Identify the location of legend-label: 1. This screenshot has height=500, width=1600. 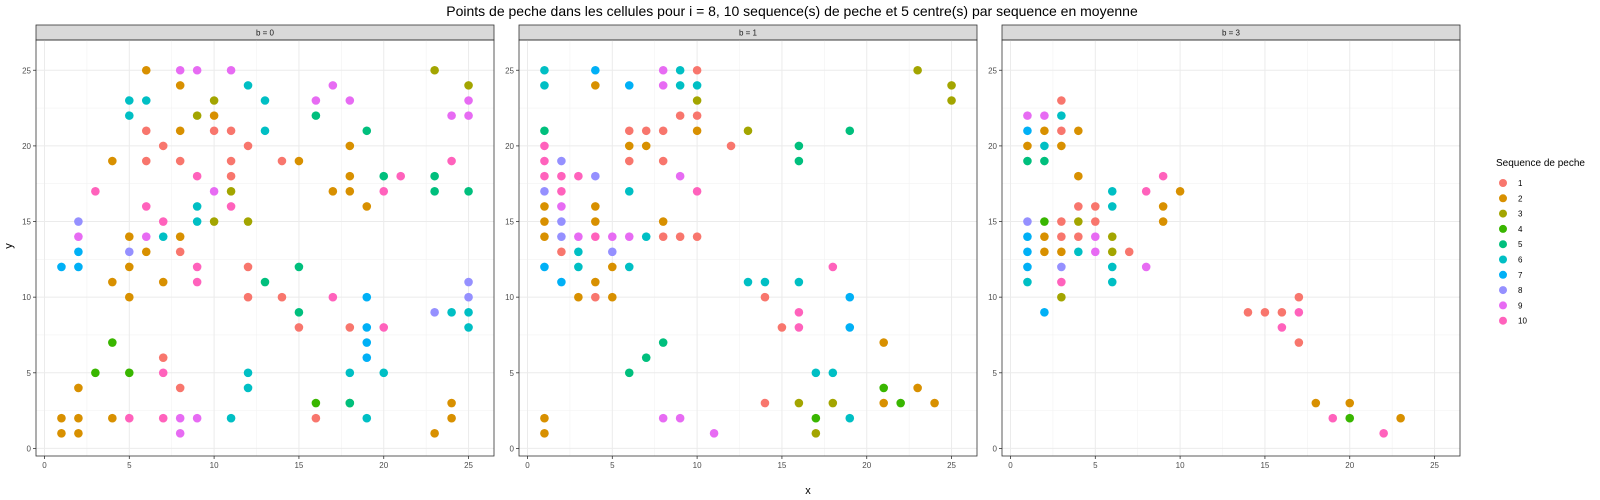
(1520, 183).